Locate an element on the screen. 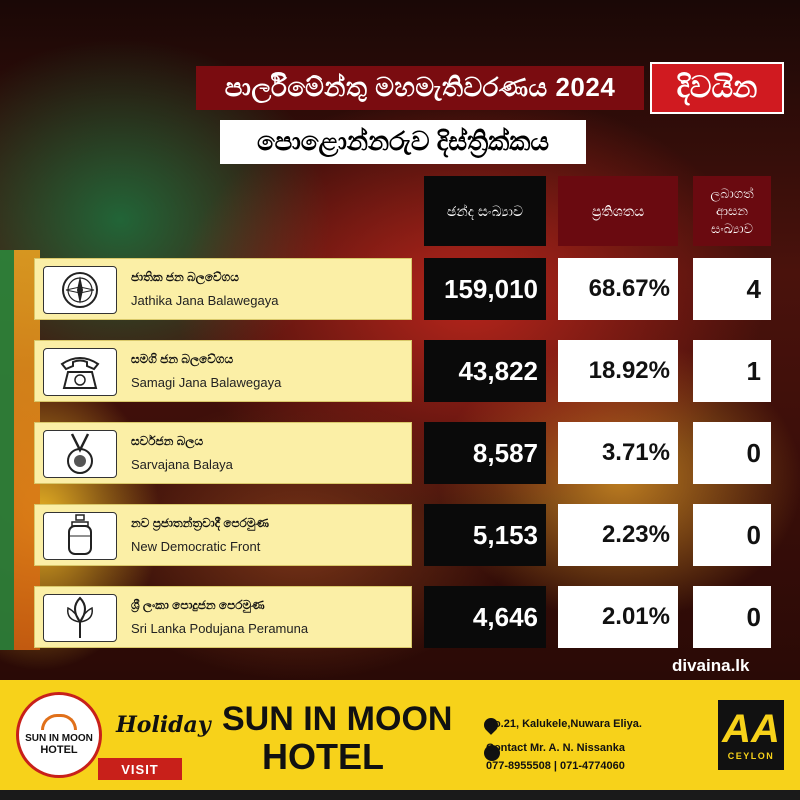 The image size is (800, 800). percent-cell: 2.23% is located at coordinates (618, 535).